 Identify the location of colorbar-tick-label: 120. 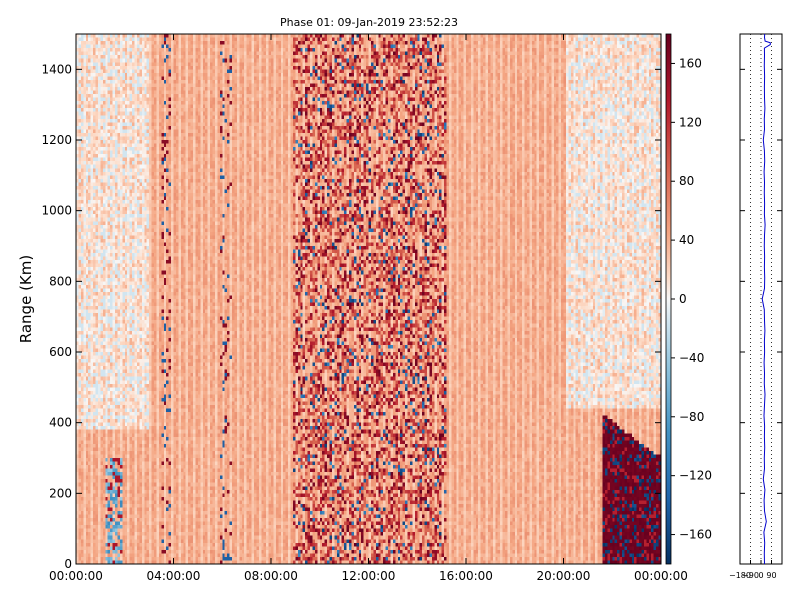
(690, 122).